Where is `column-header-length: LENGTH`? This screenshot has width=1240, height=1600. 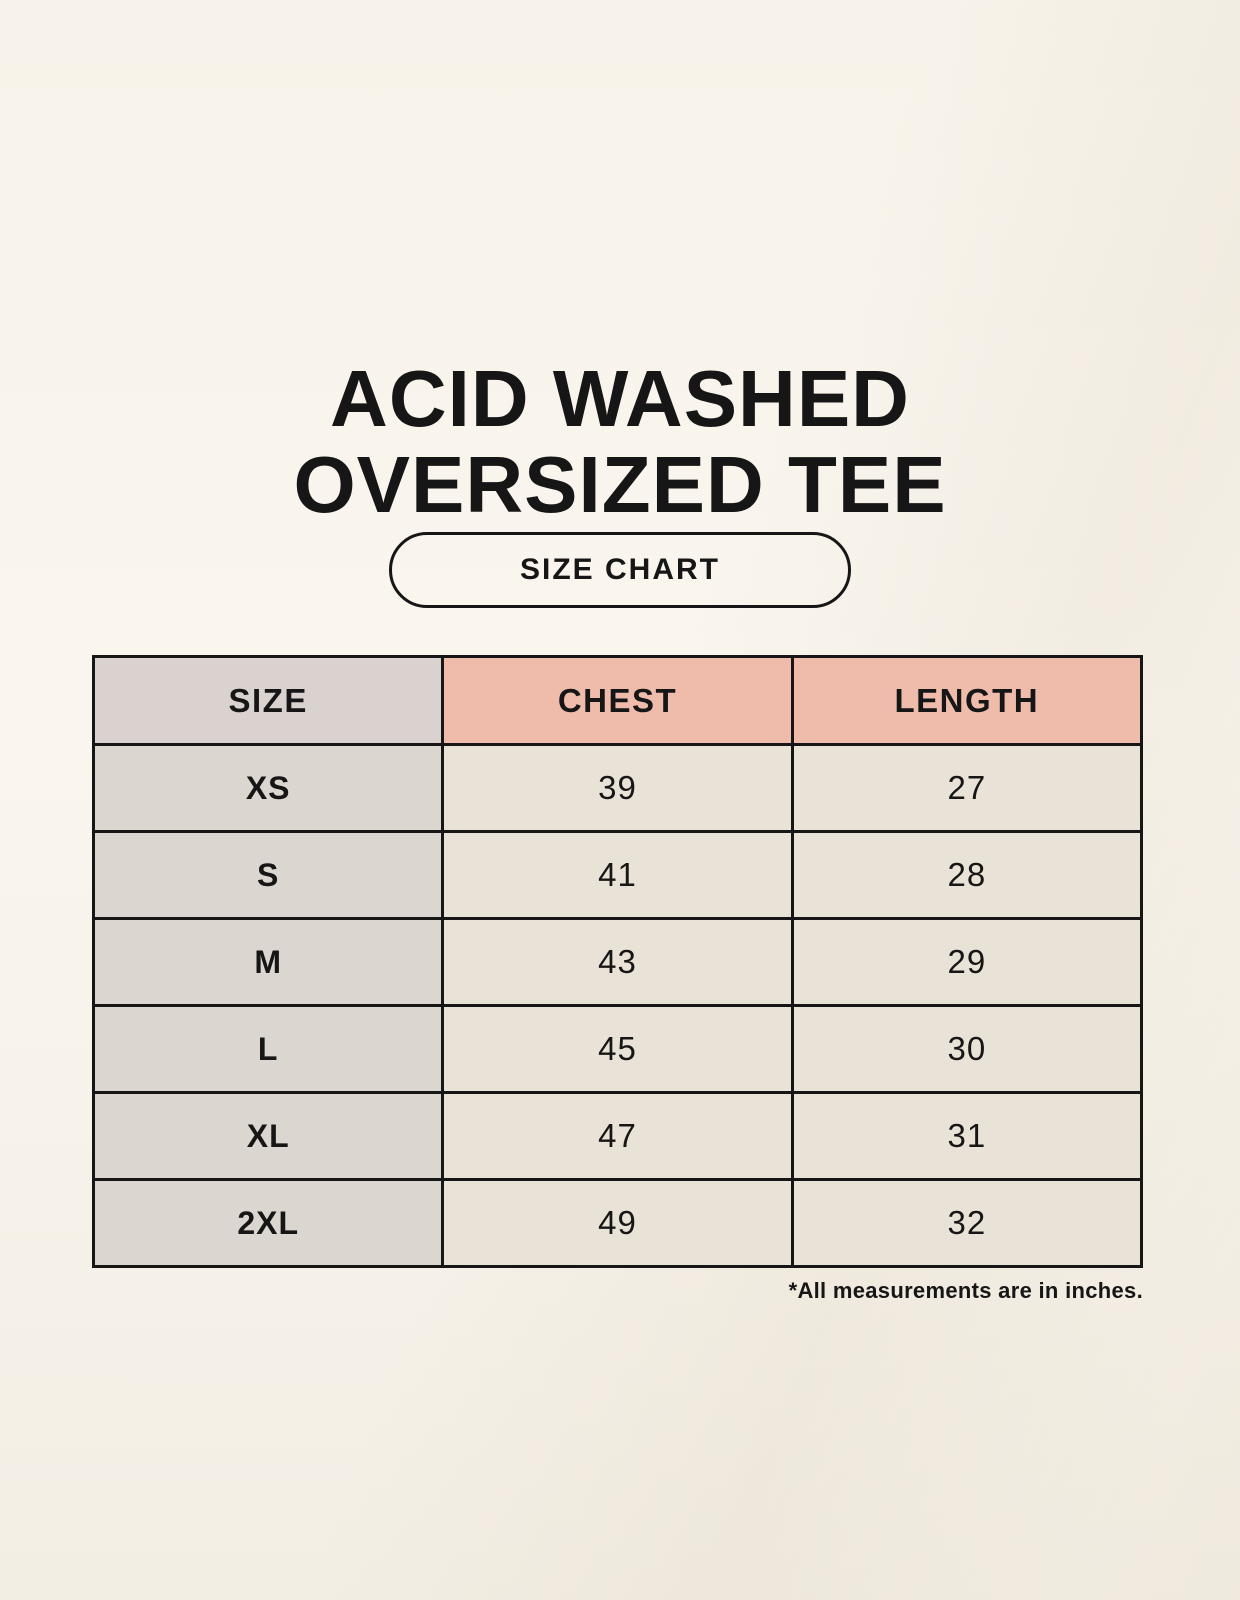 column-header-length: LENGTH is located at coordinates (967, 700).